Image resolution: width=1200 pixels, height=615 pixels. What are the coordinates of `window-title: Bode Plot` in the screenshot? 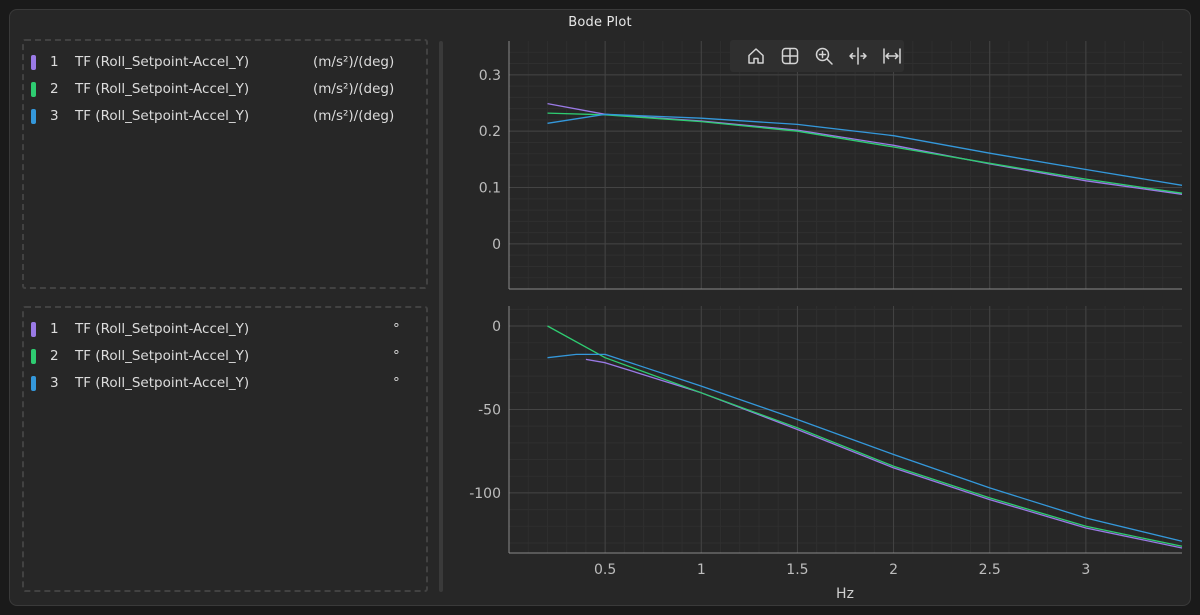 It's located at (600, 22).